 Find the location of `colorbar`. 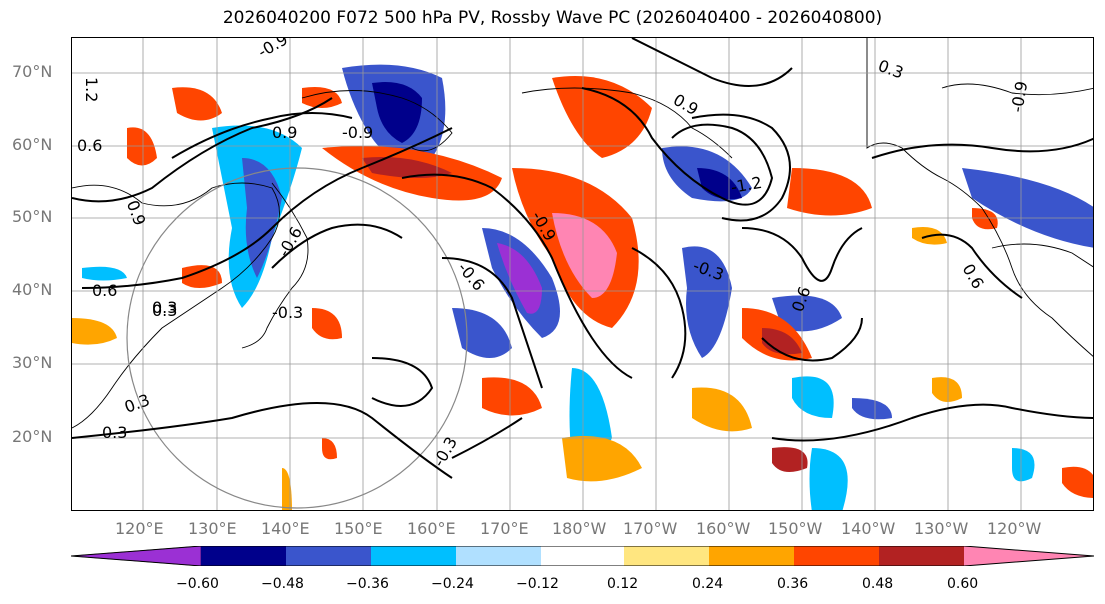

colorbar is located at coordinates (582, 556).